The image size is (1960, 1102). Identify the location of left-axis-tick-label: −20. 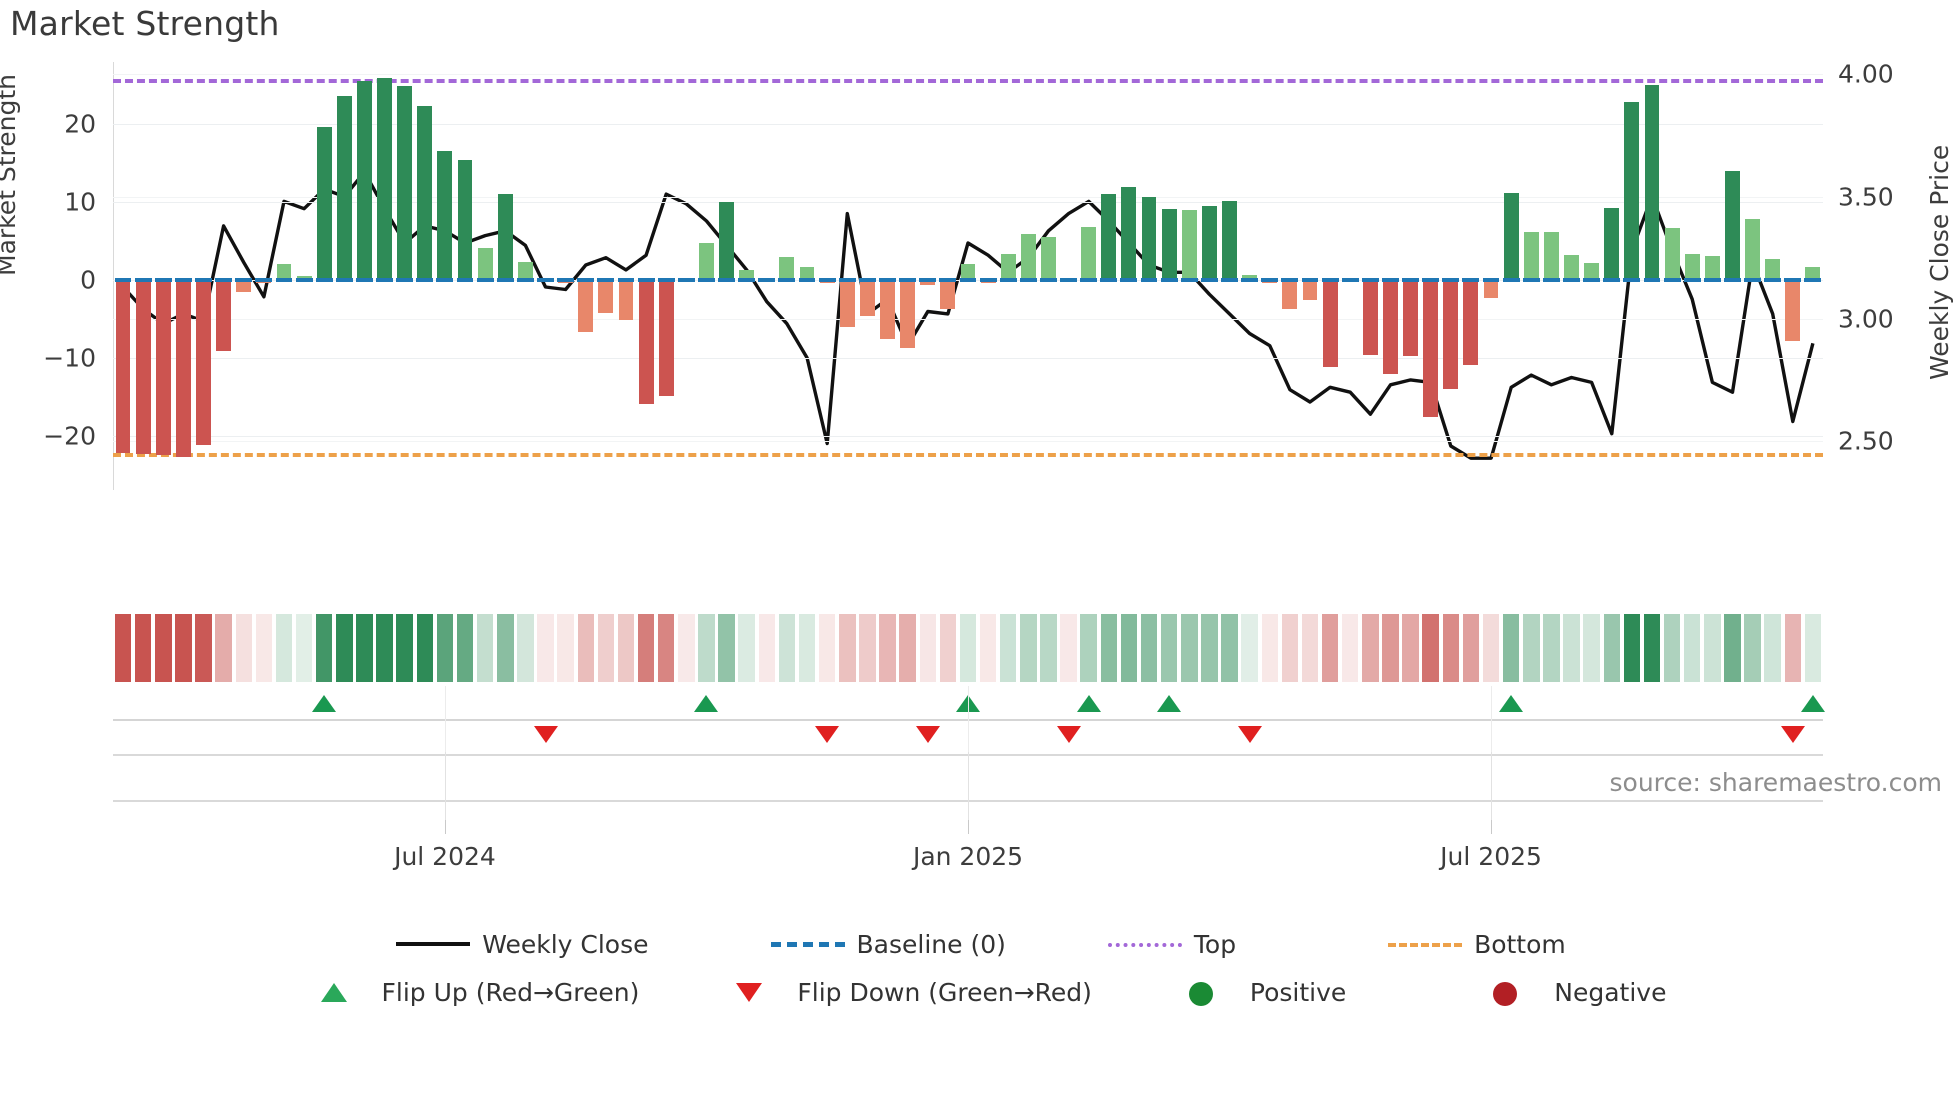
(69, 436).